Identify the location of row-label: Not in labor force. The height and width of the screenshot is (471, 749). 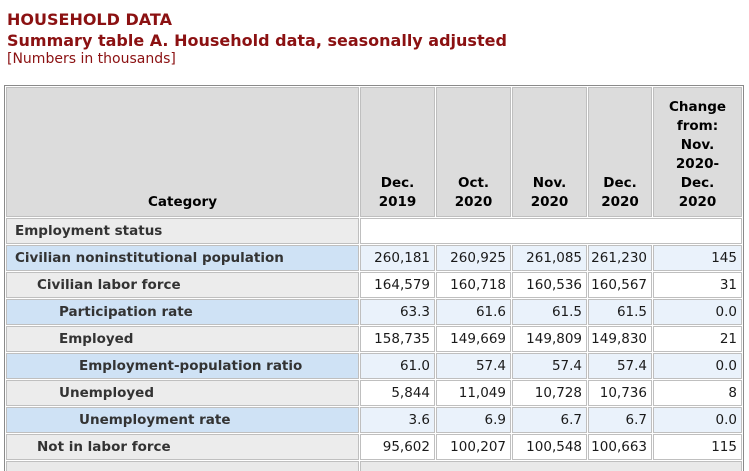
(182, 447).